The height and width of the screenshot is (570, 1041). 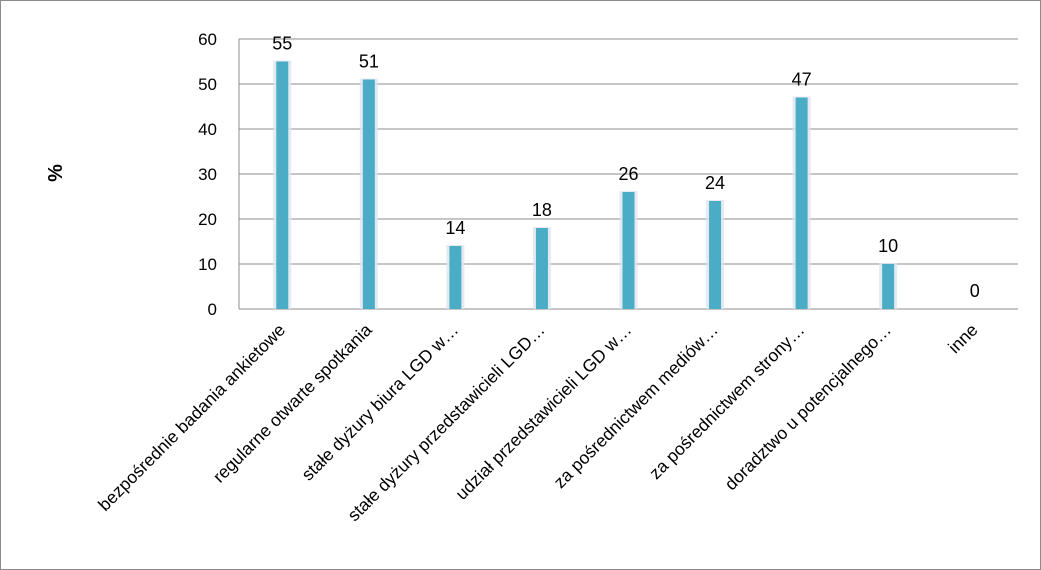 What do you see at coordinates (369, 62) in the screenshot?
I see `data-label: 51` at bounding box center [369, 62].